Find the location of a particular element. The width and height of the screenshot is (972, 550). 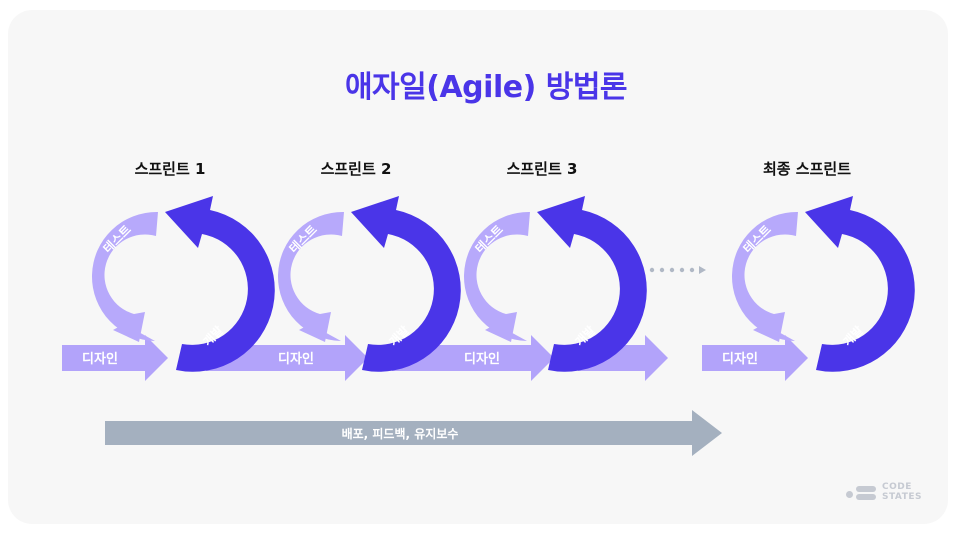

final-sprint-label: 최종 스프린트 is located at coordinates (807, 169).